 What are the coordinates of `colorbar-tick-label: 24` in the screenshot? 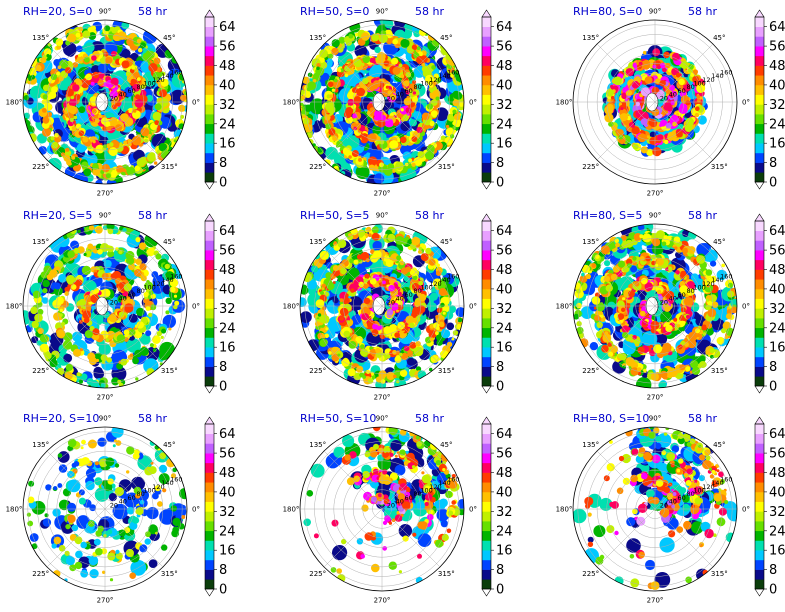 It's located at (777, 124).